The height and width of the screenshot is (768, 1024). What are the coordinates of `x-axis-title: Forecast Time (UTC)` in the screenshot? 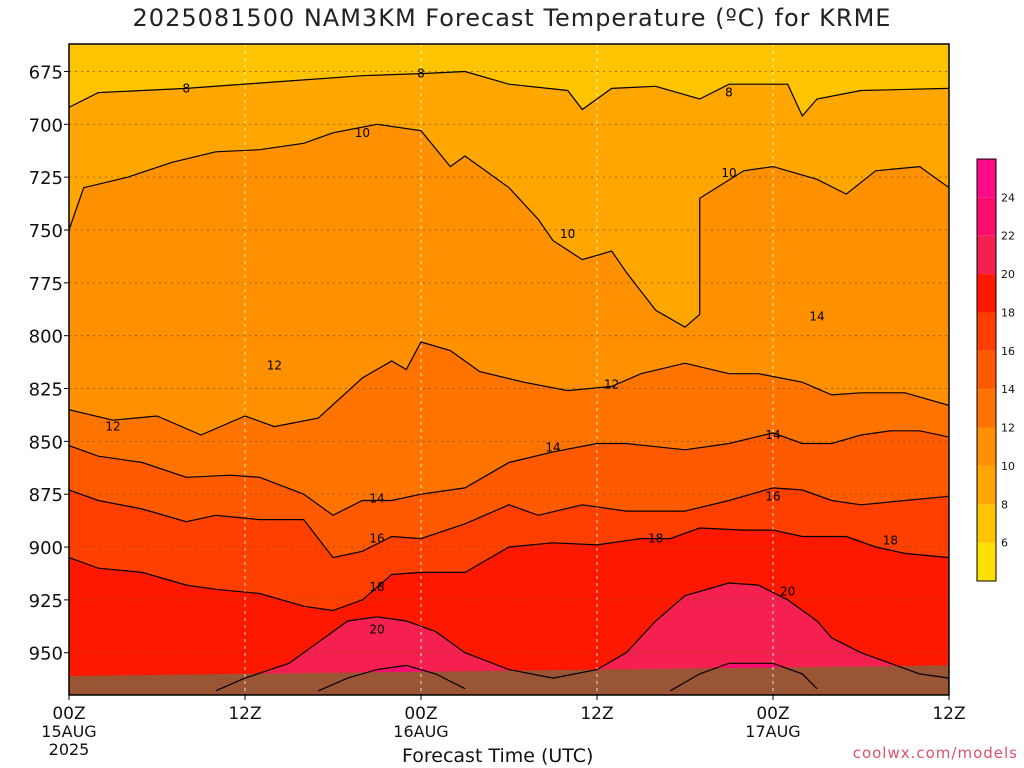 It's located at (498, 756).